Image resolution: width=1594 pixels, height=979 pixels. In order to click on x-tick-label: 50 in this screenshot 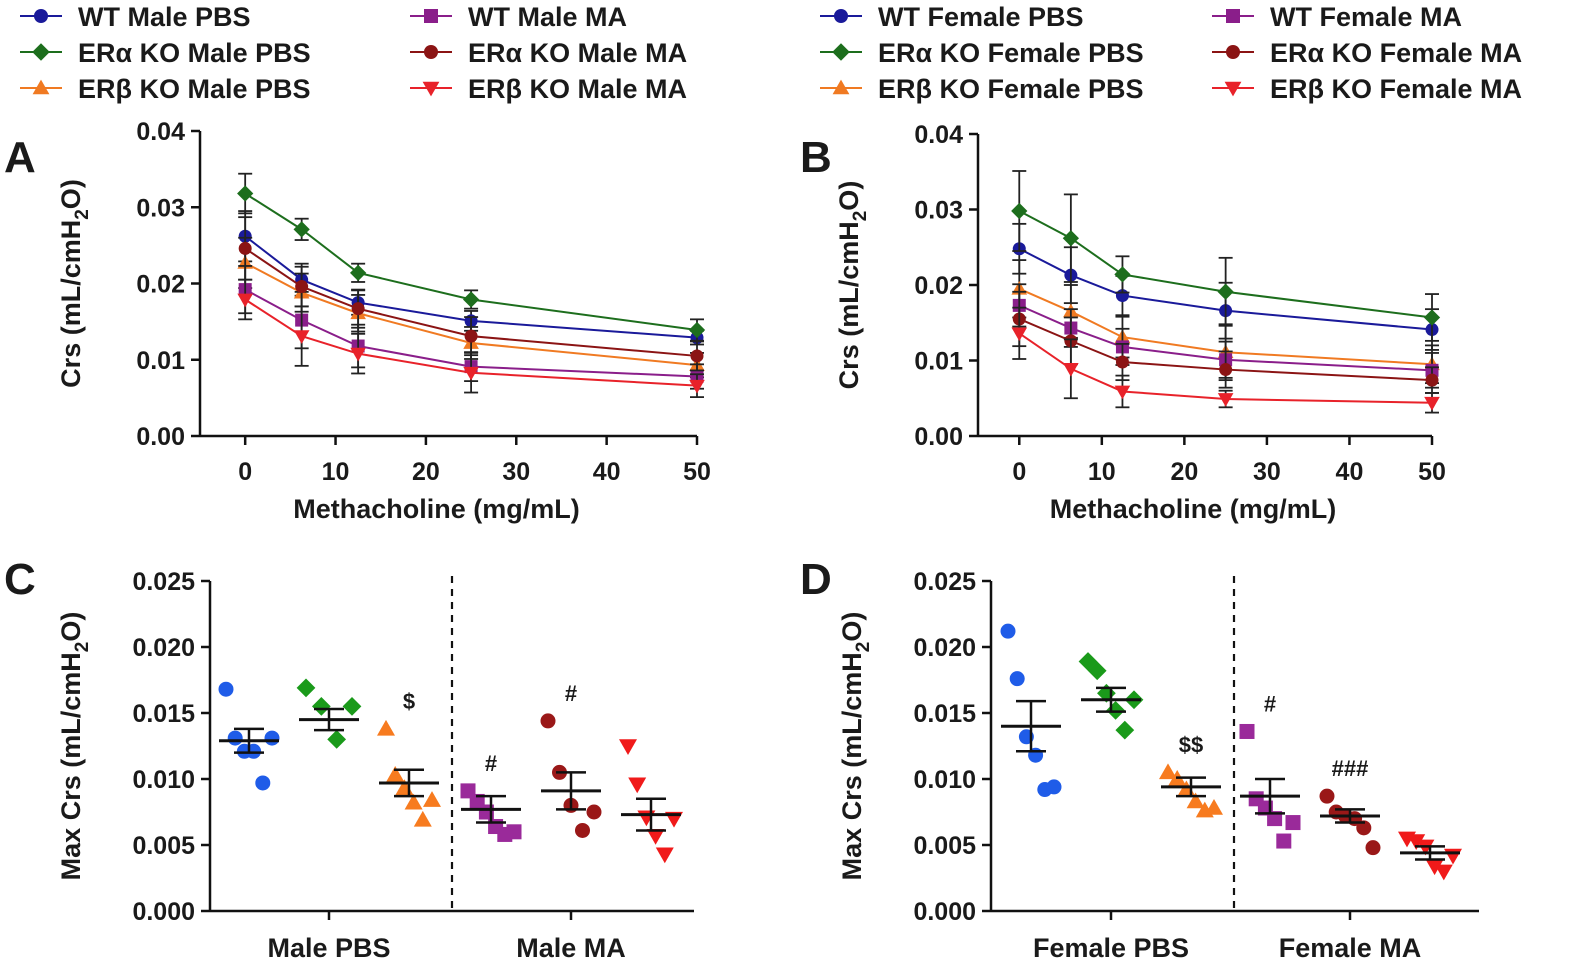, I will do `click(697, 472)`.